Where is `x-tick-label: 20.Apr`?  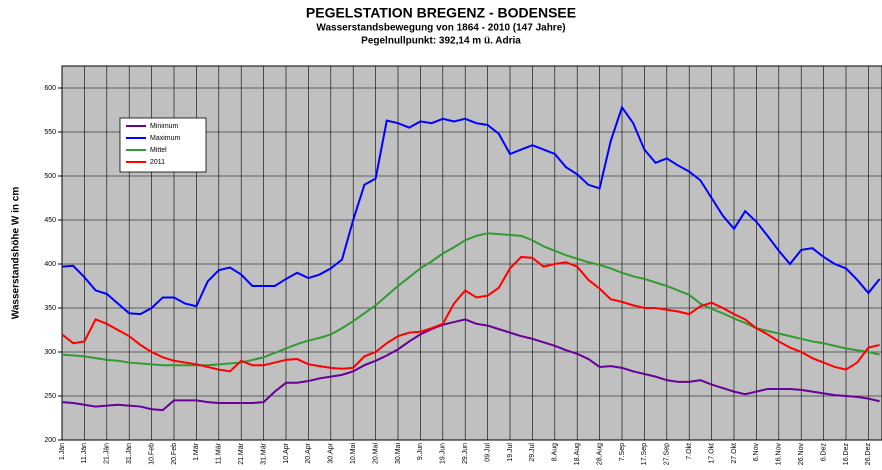 x-tick-label: 20.Apr is located at coordinates (308, 452).